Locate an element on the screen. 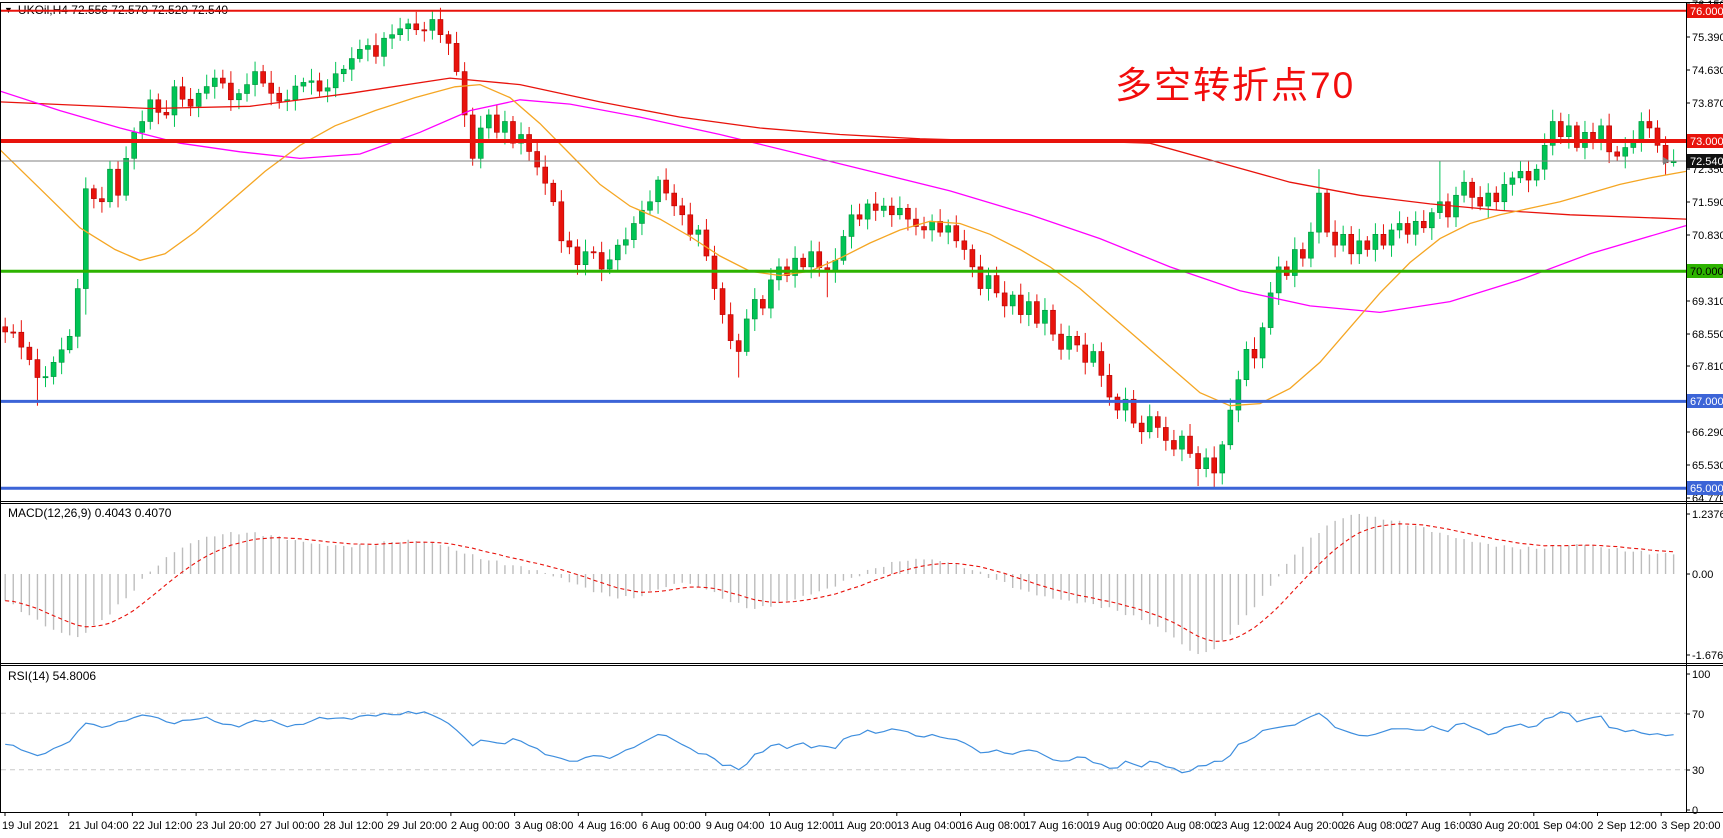 The width and height of the screenshot is (1723, 838). svg-text: 10 Aug 12:00 is located at coordinates (801, 826).